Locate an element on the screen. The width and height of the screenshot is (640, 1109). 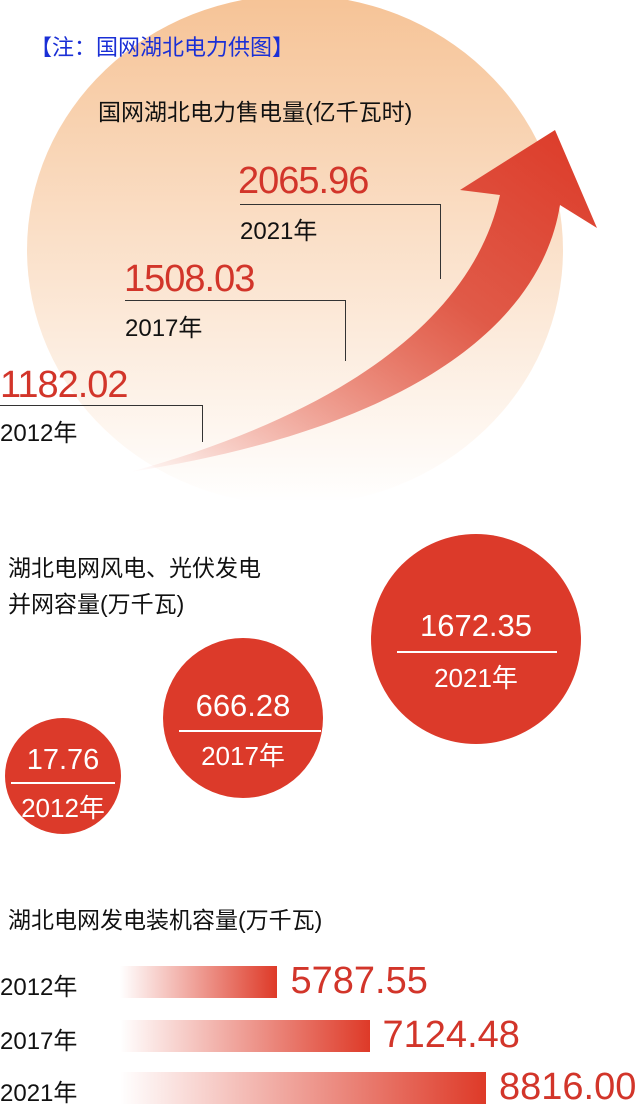
renewable-circle-2021: 1672.35 2021年 is located at coordinates (476, 639).